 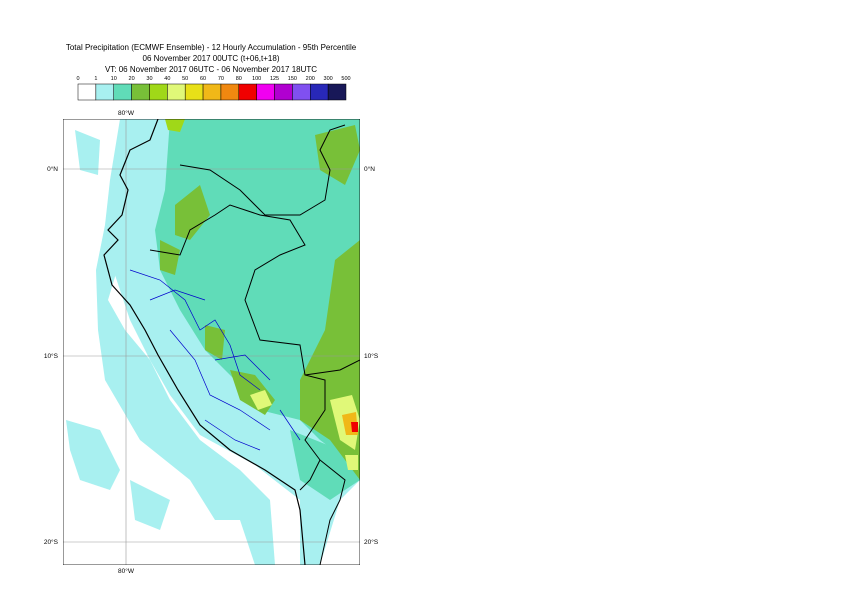 What do you see at coordinates (114, 79) in the screenshot?
I see `legend-label: 10` at bounding box center [114, 79].